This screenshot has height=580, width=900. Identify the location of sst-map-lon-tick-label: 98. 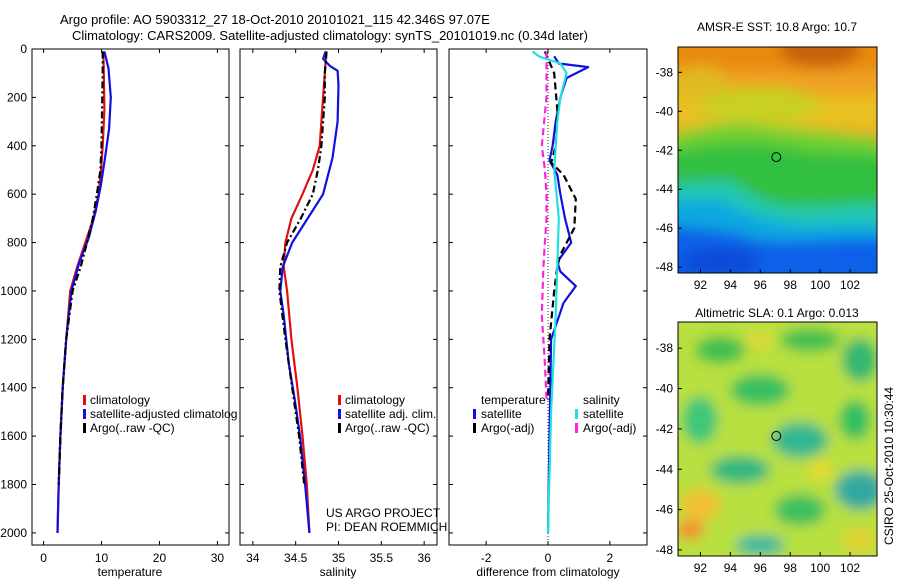
(791, 285).